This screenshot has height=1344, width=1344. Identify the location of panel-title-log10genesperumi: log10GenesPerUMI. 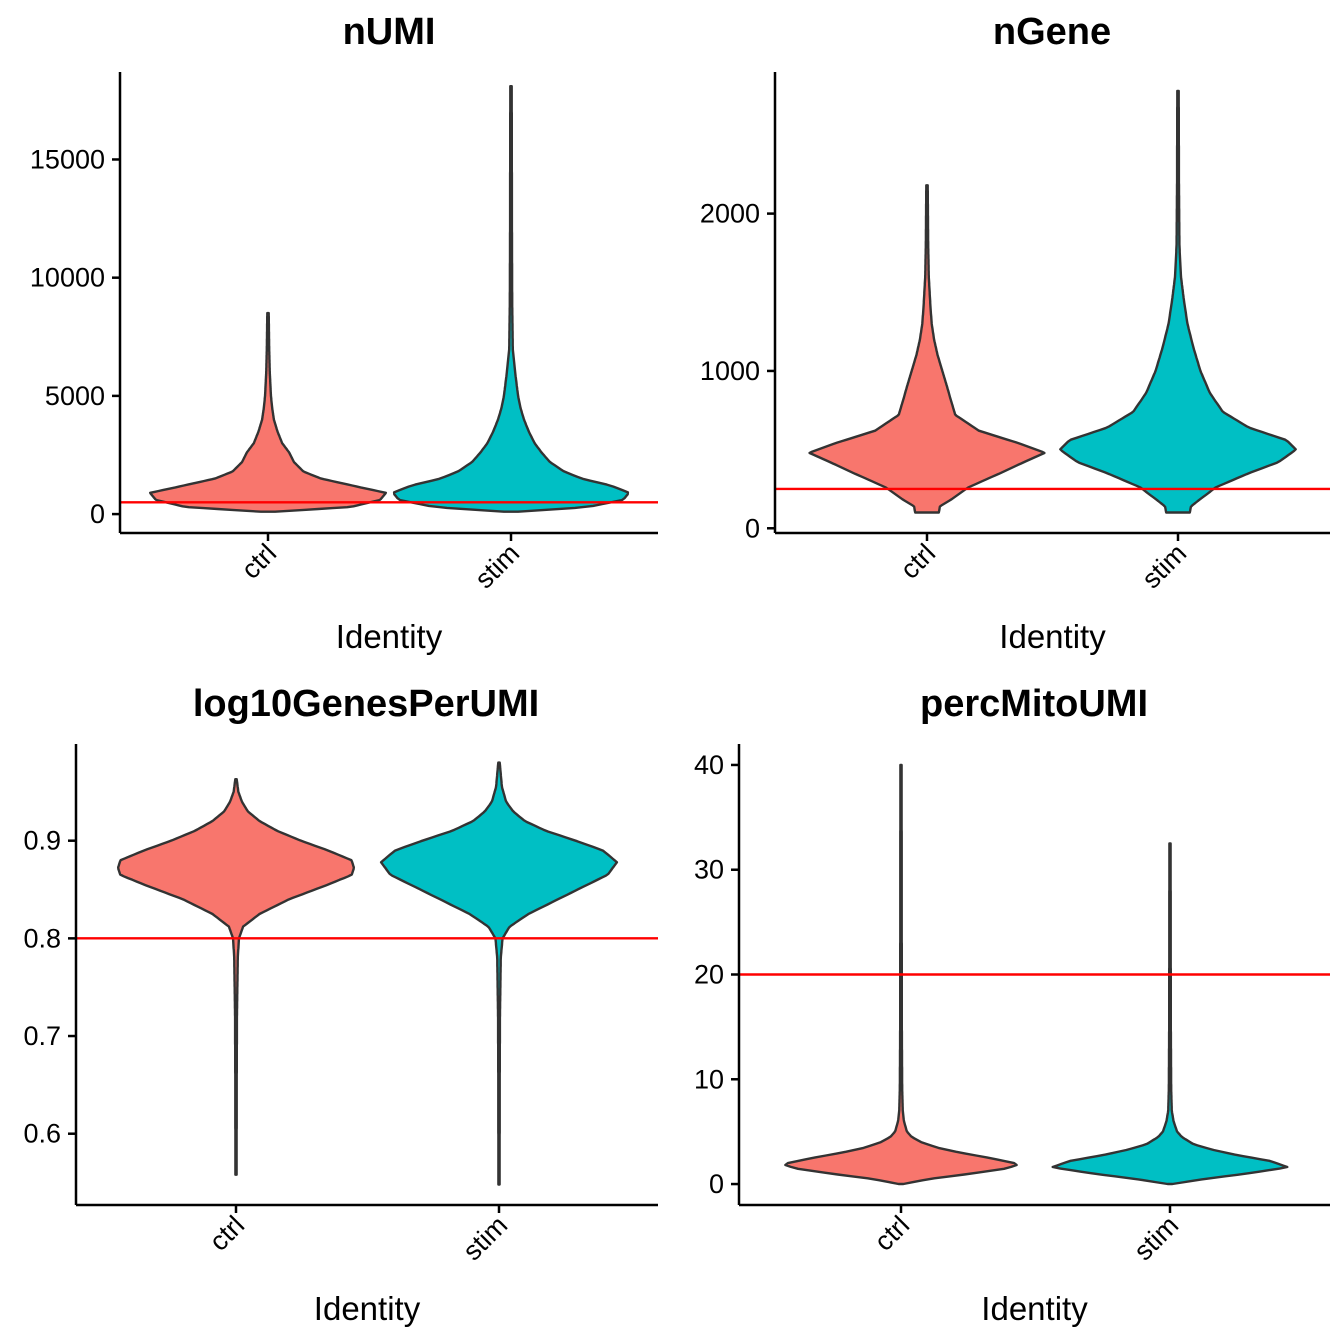
(366, 704).